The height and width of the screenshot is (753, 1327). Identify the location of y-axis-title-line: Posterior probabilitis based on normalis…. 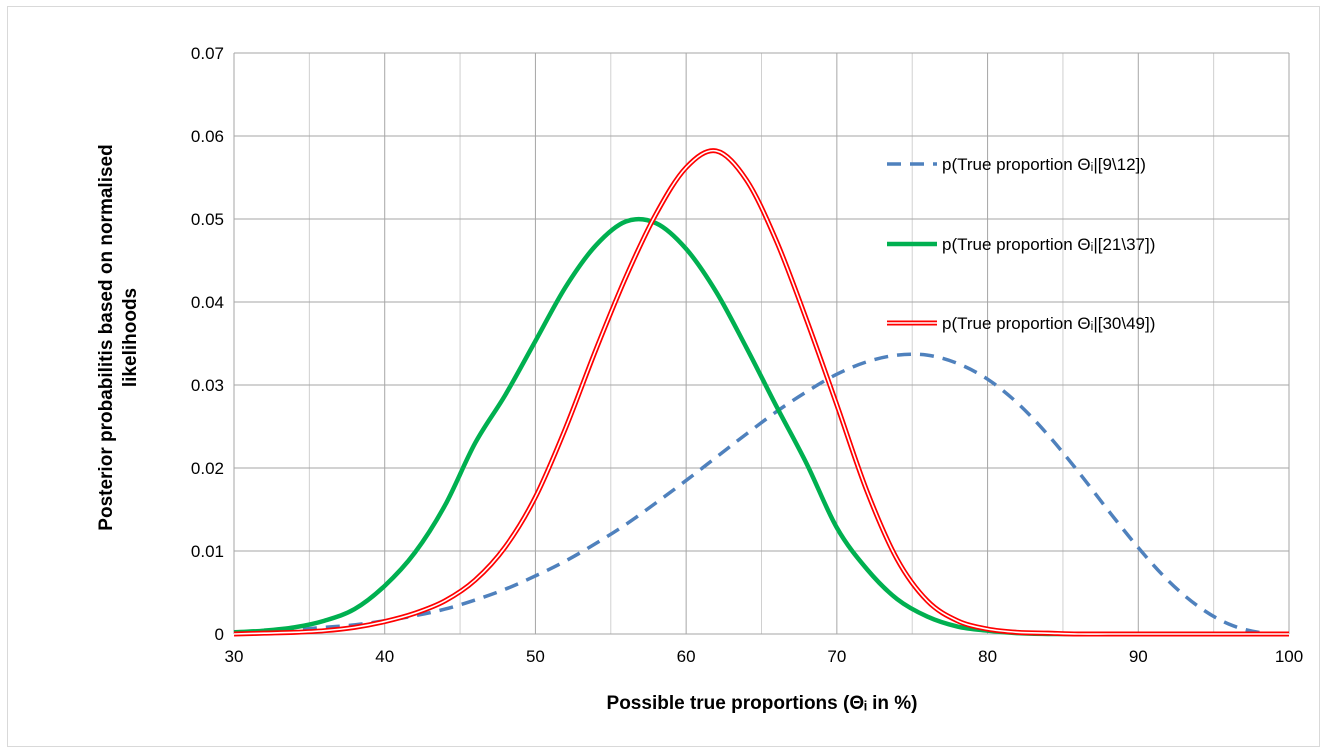
(106, 337).